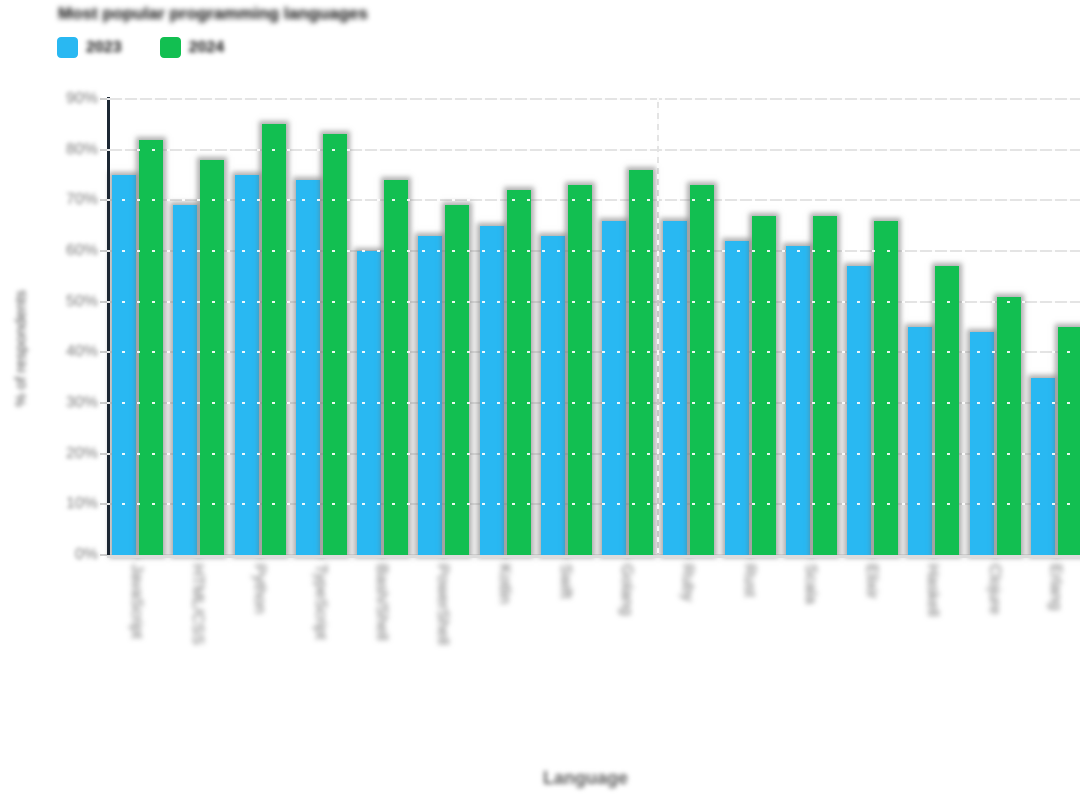 The image size is (1080, 800). What do you see at coordinates (81, 504) in the screenshot?
I see `y-tick-label-10: 10%` at bounding box center [81, 504].